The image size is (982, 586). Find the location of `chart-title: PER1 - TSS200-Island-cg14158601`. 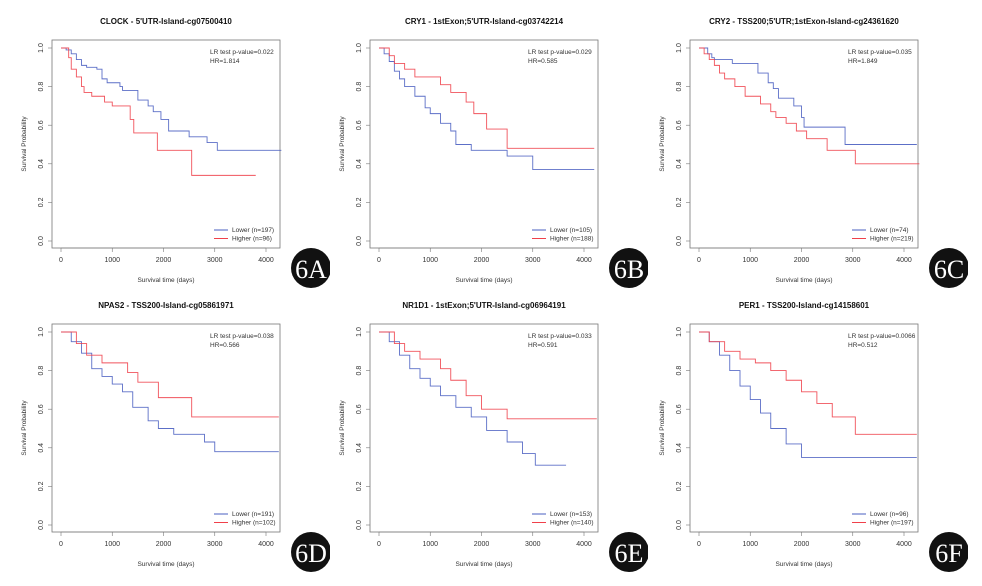

chart-title: PER1 - TSS200-Island-cg14158601 is located at coordinates (804, 305).